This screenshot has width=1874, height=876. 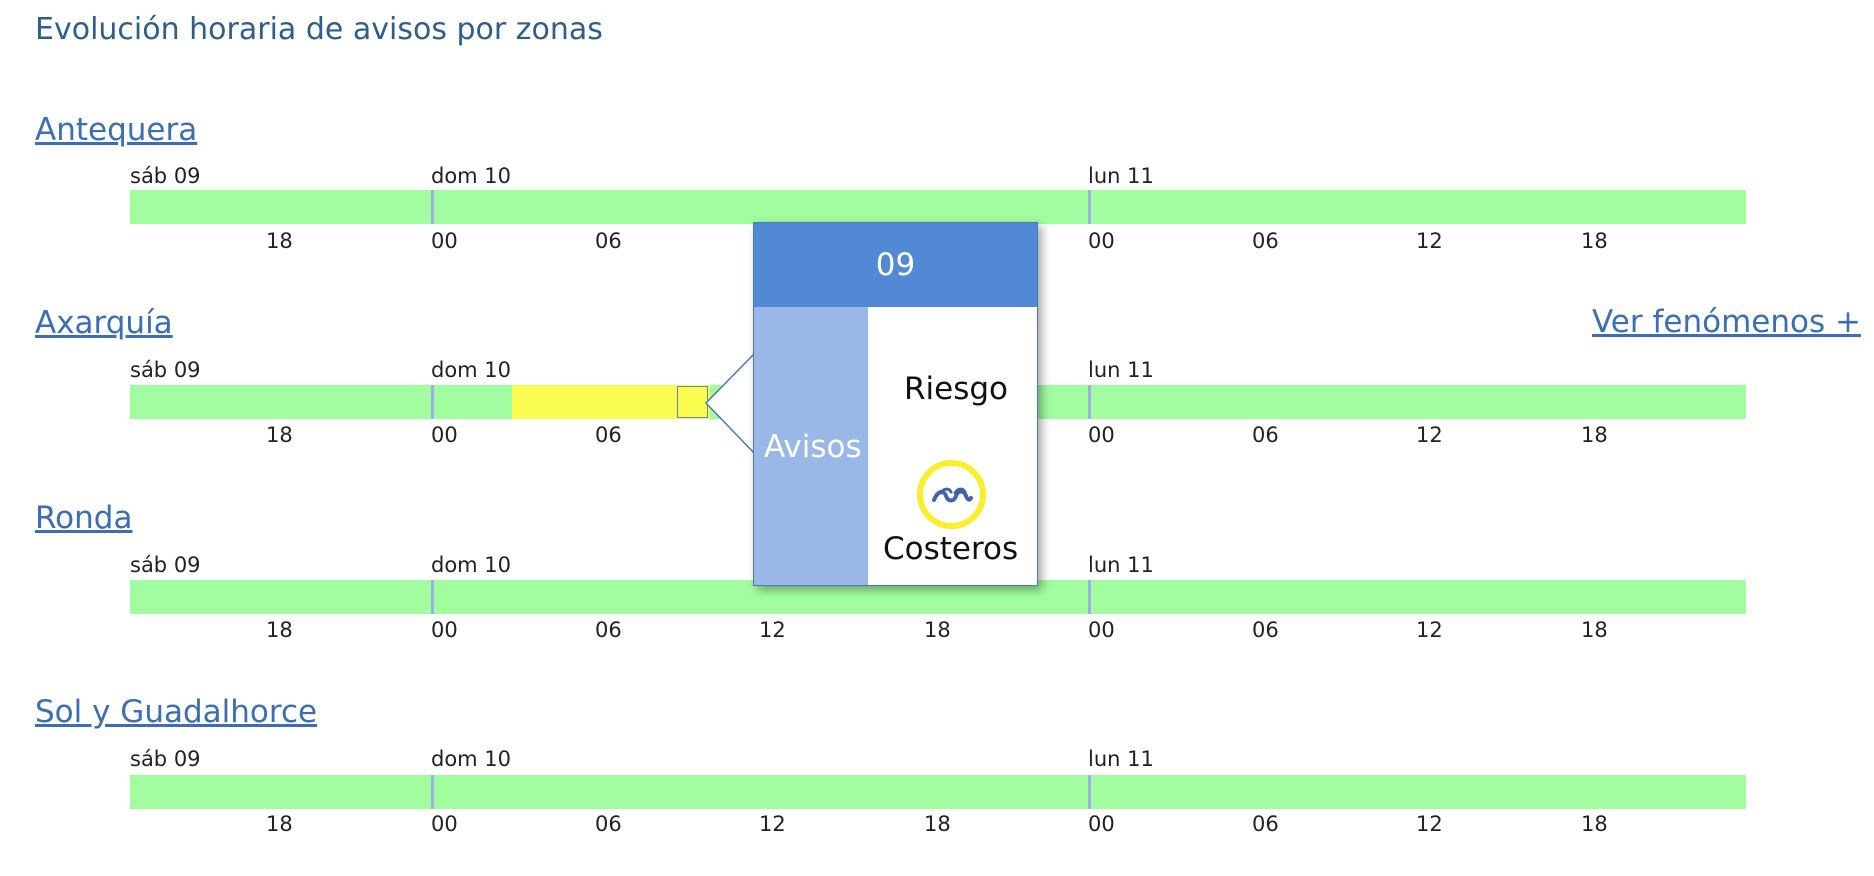 I want to click on tooltip-risk-label: Riesgo, so click(x=956, y=389).